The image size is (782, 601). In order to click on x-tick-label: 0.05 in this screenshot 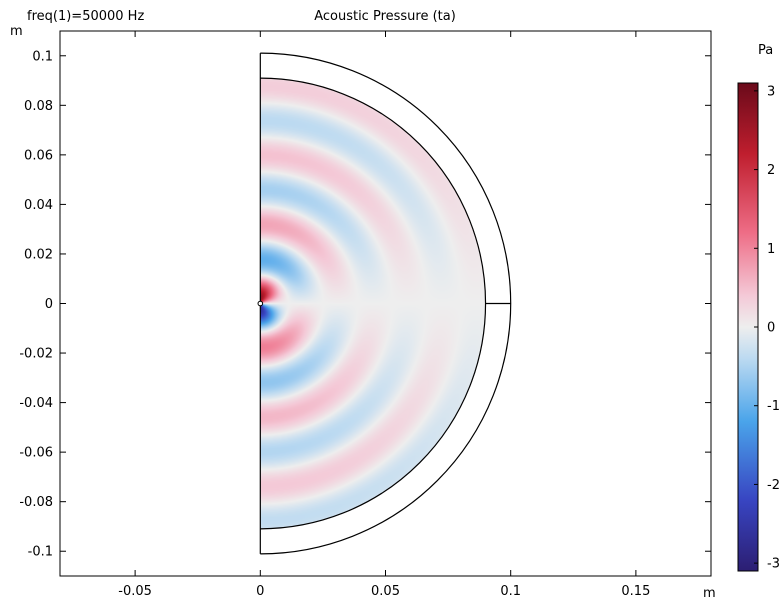, I will do `click(385, 591)`.